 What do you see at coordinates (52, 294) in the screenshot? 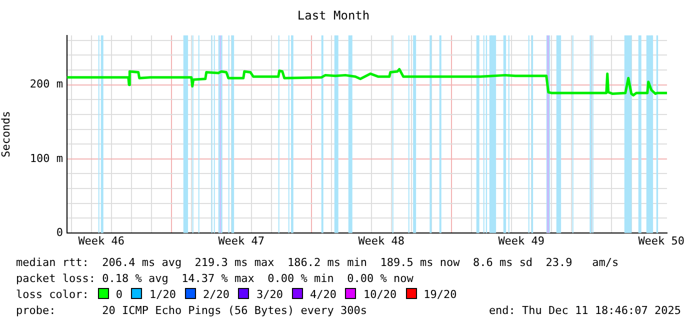
I see `text: loss color:` at bounding box center [52, 294].